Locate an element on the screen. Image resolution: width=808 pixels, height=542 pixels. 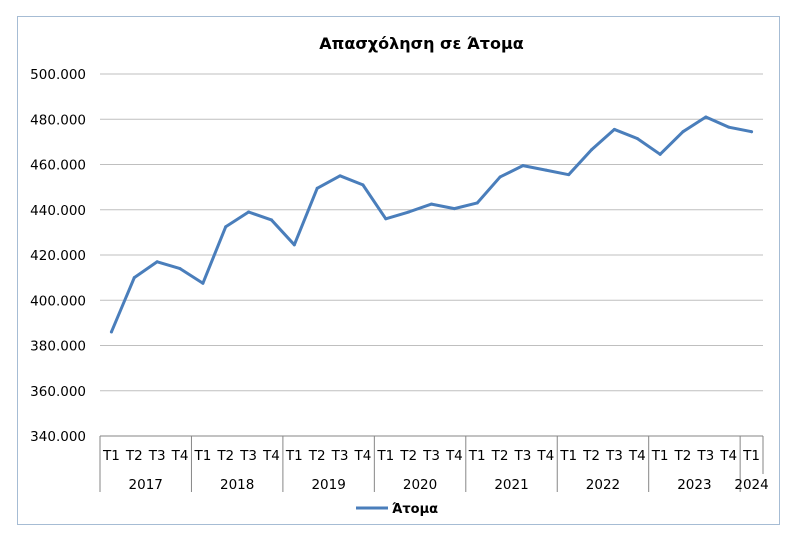
x-year-label: 2020 is located at coordinates (420, 485).